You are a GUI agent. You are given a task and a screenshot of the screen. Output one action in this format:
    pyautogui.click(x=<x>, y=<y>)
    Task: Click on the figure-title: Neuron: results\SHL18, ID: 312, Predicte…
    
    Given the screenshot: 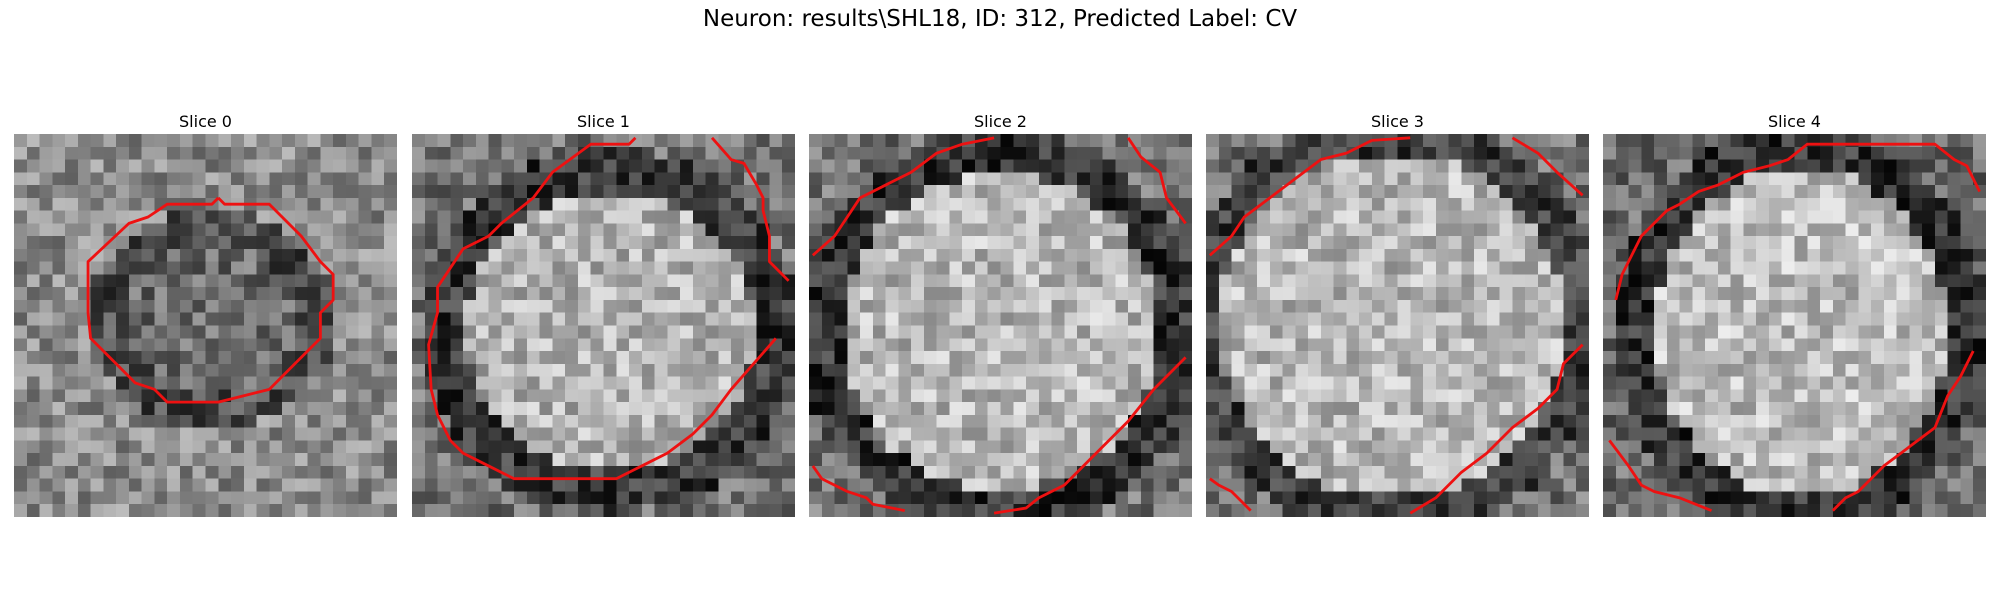 What is the action you would take?
    pyautogui.click(x=1000, y=19)
    